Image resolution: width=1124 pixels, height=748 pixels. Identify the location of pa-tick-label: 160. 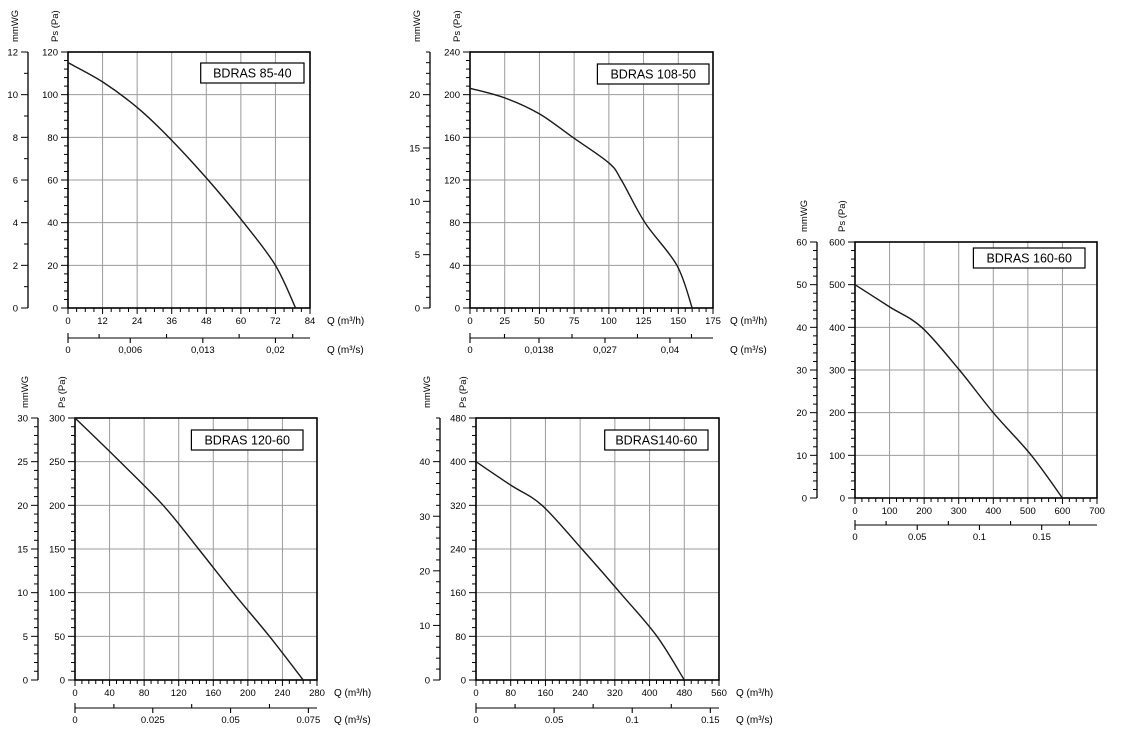
(452, 138).